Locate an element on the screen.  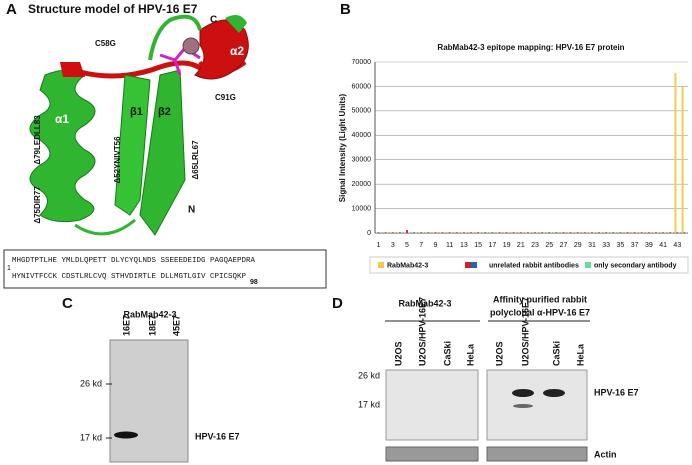
x-tick-label: 3 is located at coordinates (393, 245).